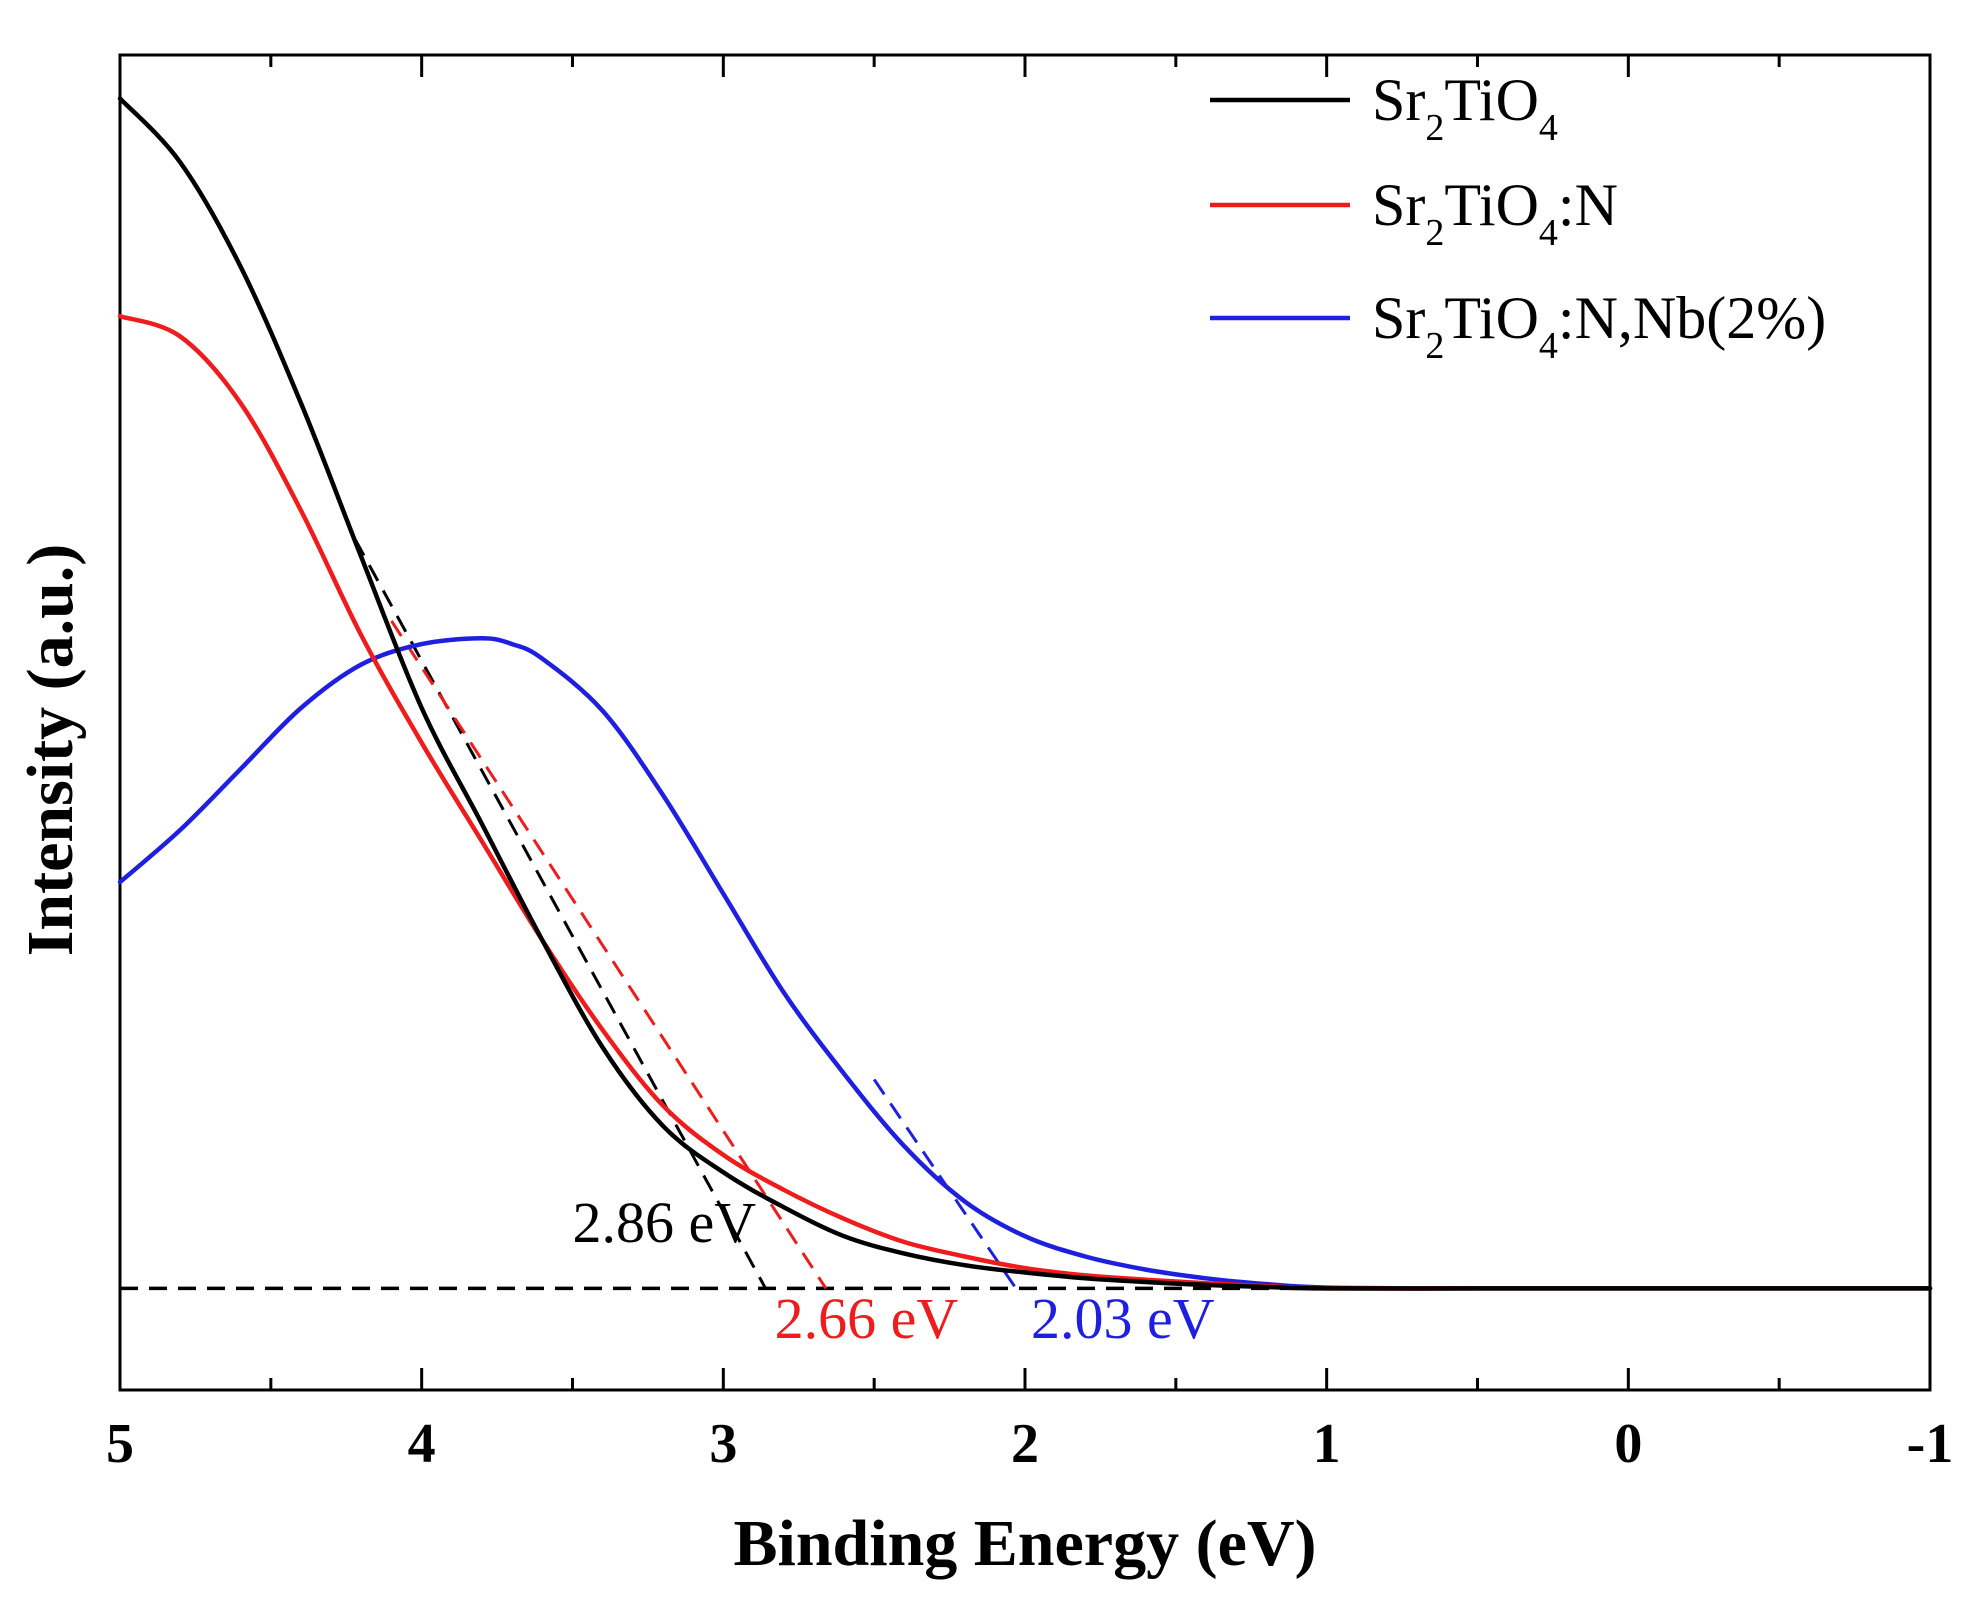  What do you see at coordinates (1025, 1444) in the screenshot?
I see `x-tick-label: 2` at bounding box center [1025, 1444].